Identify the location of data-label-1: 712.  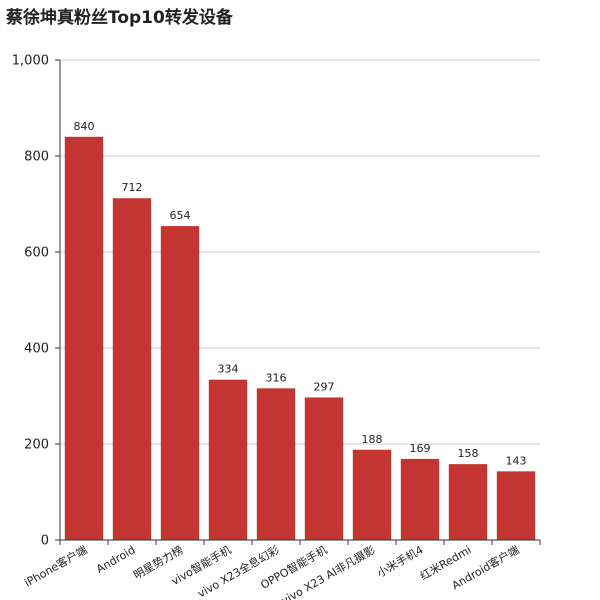
(132, 187).